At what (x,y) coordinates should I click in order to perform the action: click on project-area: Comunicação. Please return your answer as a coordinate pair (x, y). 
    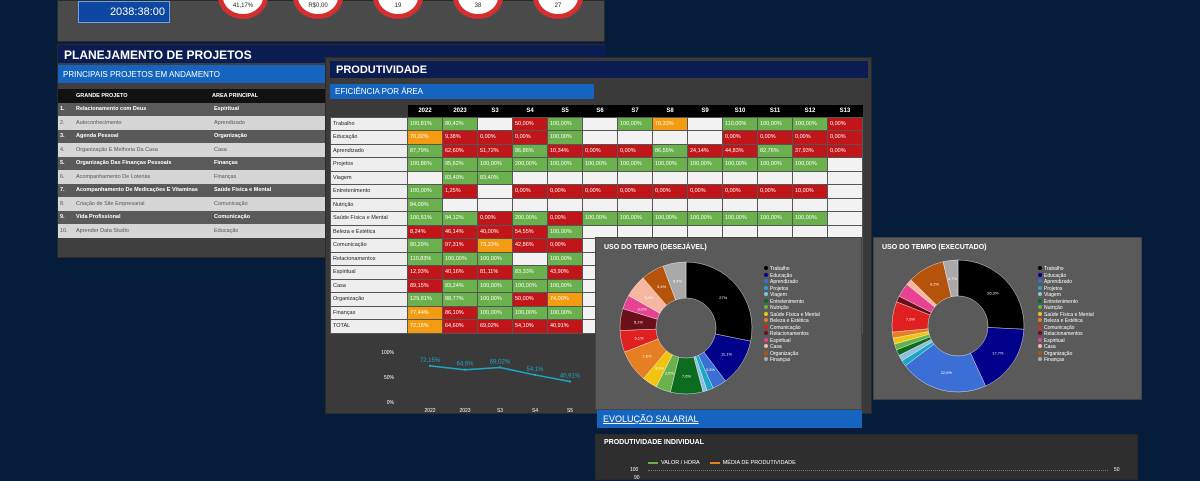
    Looking at the image, I should click on (232, 217).